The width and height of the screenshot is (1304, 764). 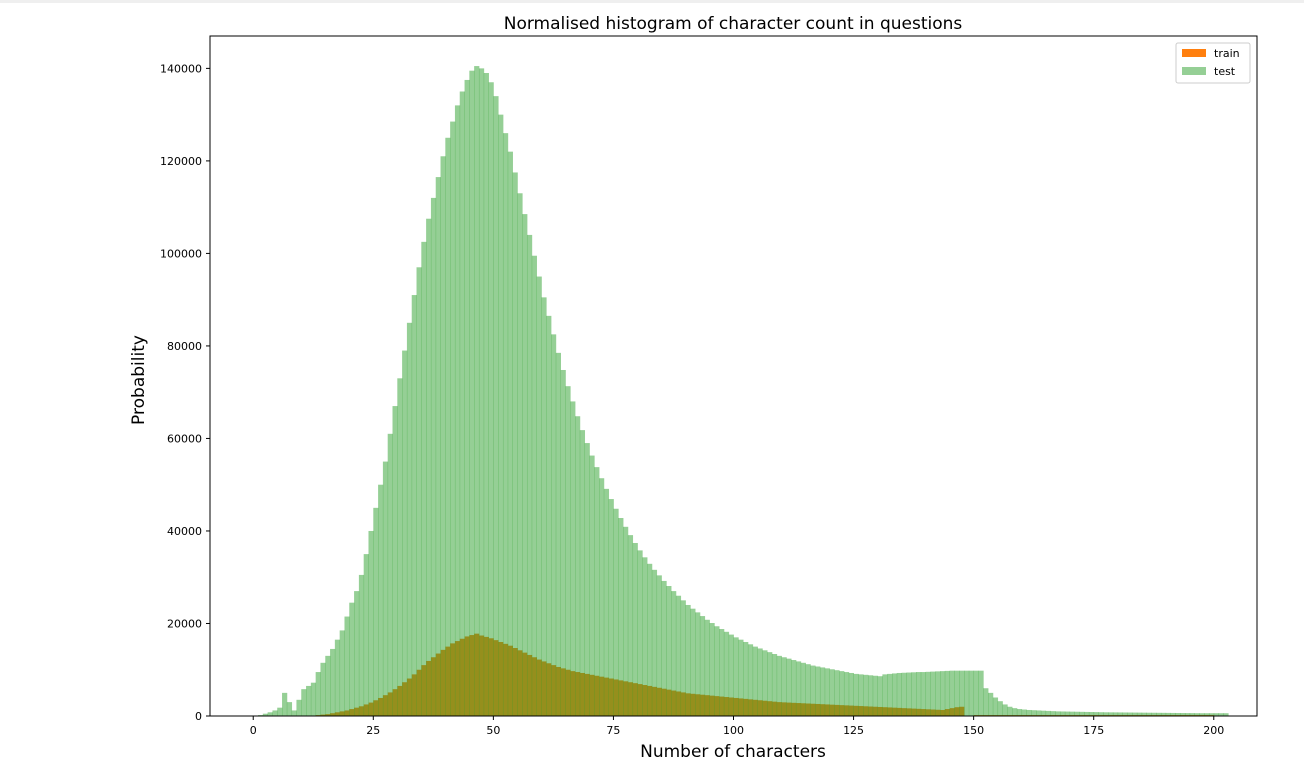 I want to click on y-tick-label: 40000, so click(x=184, y=531).